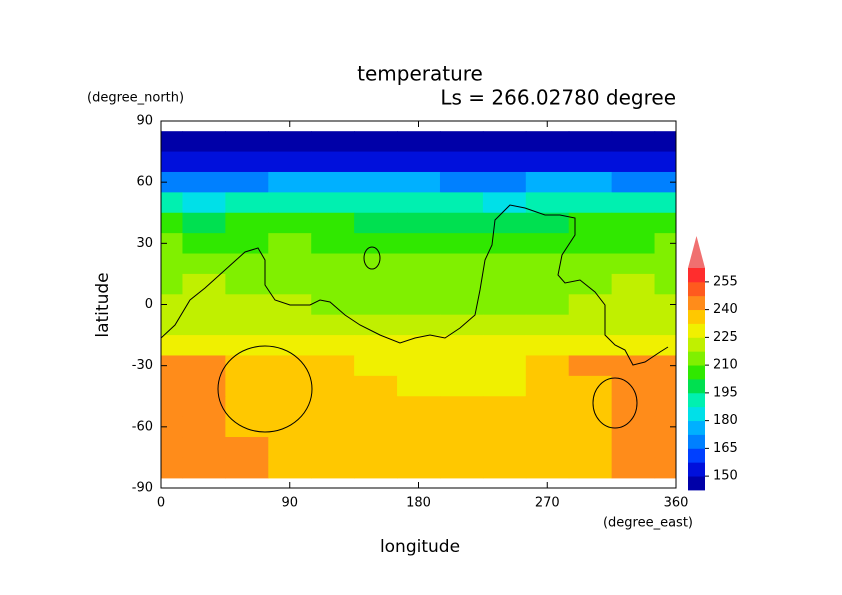  I want to click on colorbar-tick-label: 165, so click(725, 448).